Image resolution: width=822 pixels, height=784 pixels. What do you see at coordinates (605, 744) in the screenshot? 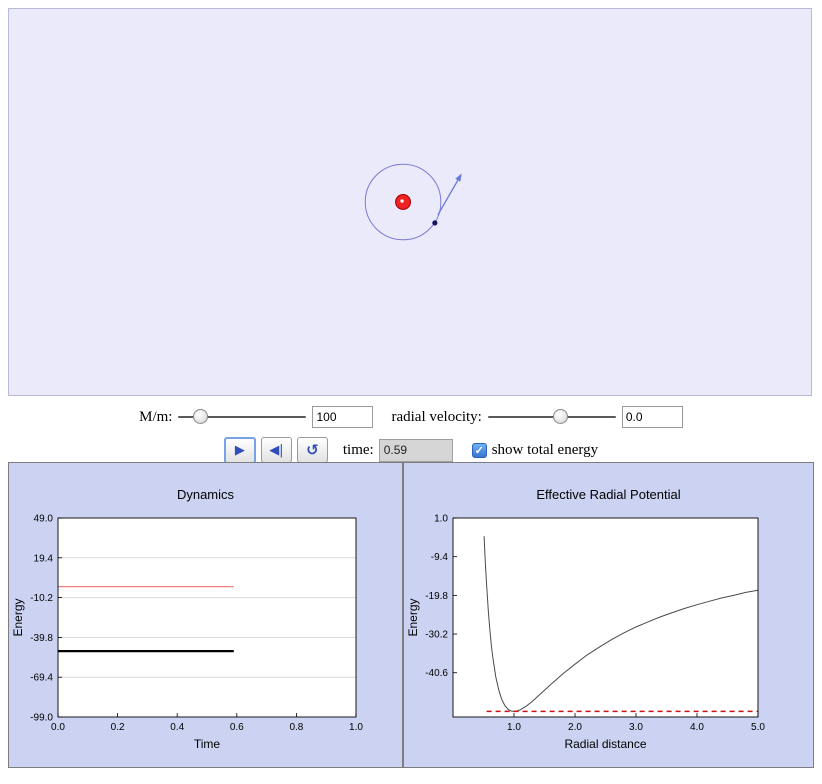
I see `x-axis-label: Radial distance` at bounding box center [605, 744].